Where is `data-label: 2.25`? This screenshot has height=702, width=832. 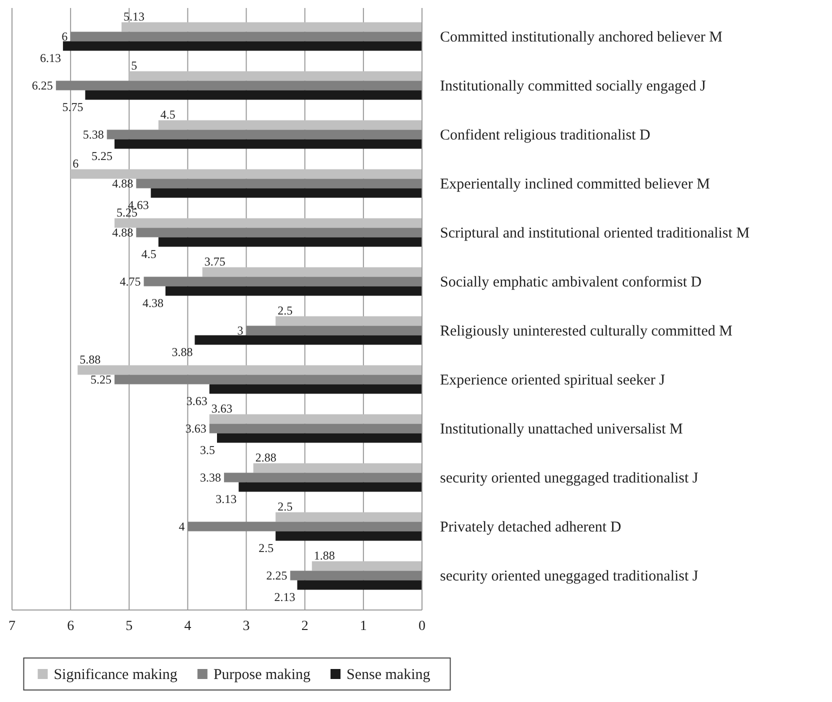
data-label: 2.25 is located at coordinates (277, 575).